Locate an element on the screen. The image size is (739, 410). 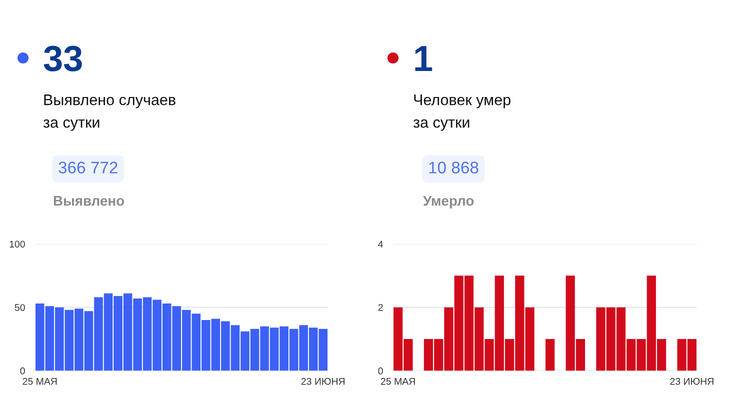
chart-title: 33 is located at coordinates (63, 59).